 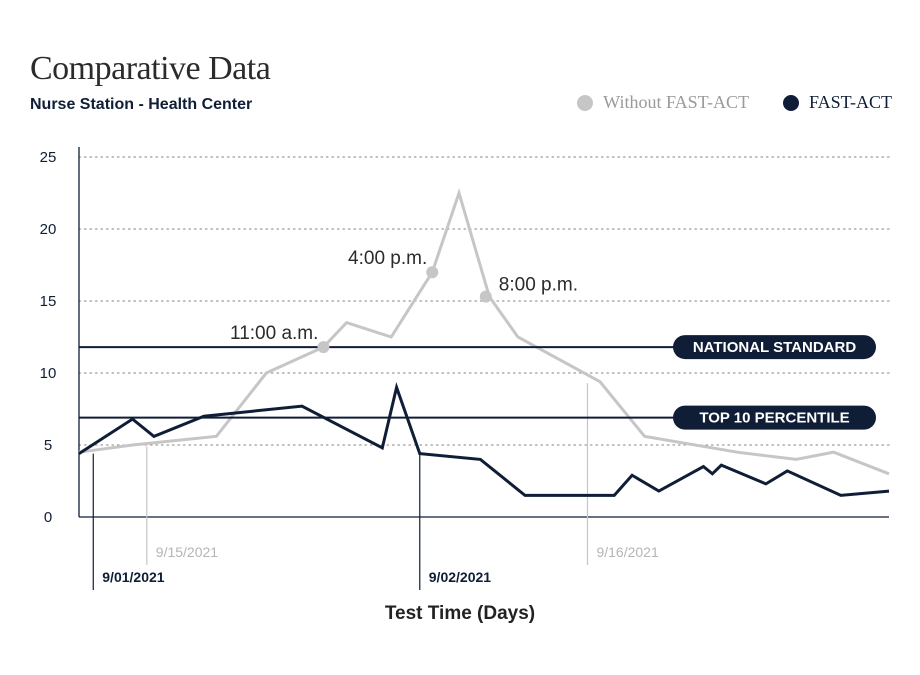 I want to click on legend-swatch-without-fast-act, so click(x=585, y=102).